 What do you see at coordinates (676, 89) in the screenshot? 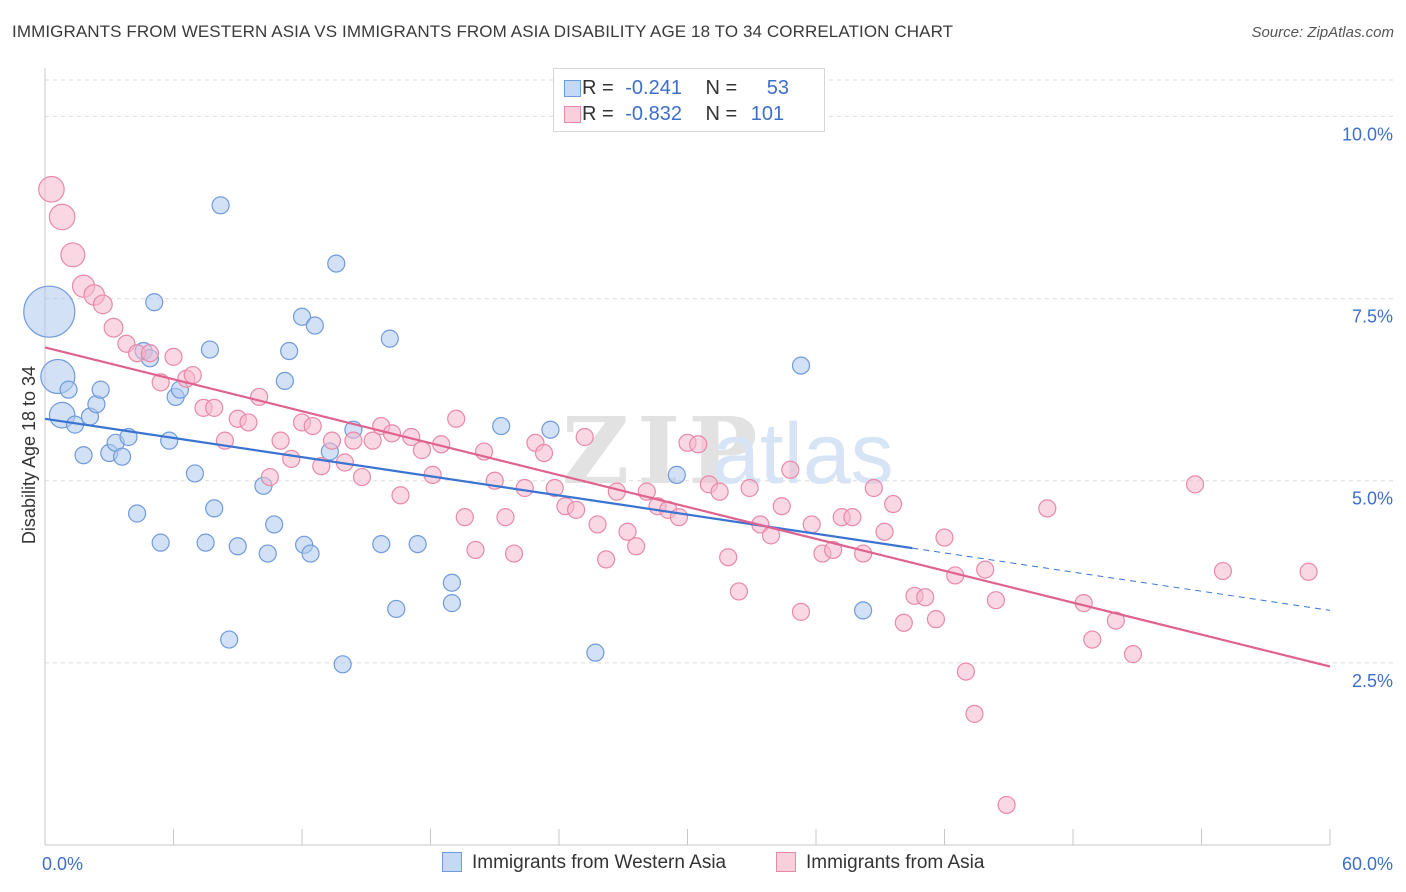
I see `stats-row-western-asia: R = -0.241 N = 53` at bounding box center [676, 89].